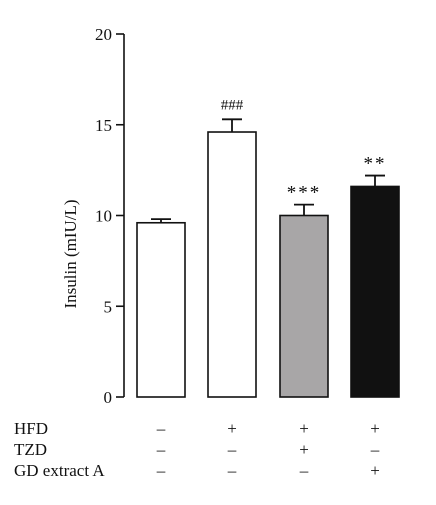 The image size is (436, 505). What do you see at coordinates (108, 397) in the screenshot?
I see `y-tick-label: 0` at bounding box center [108, 397].